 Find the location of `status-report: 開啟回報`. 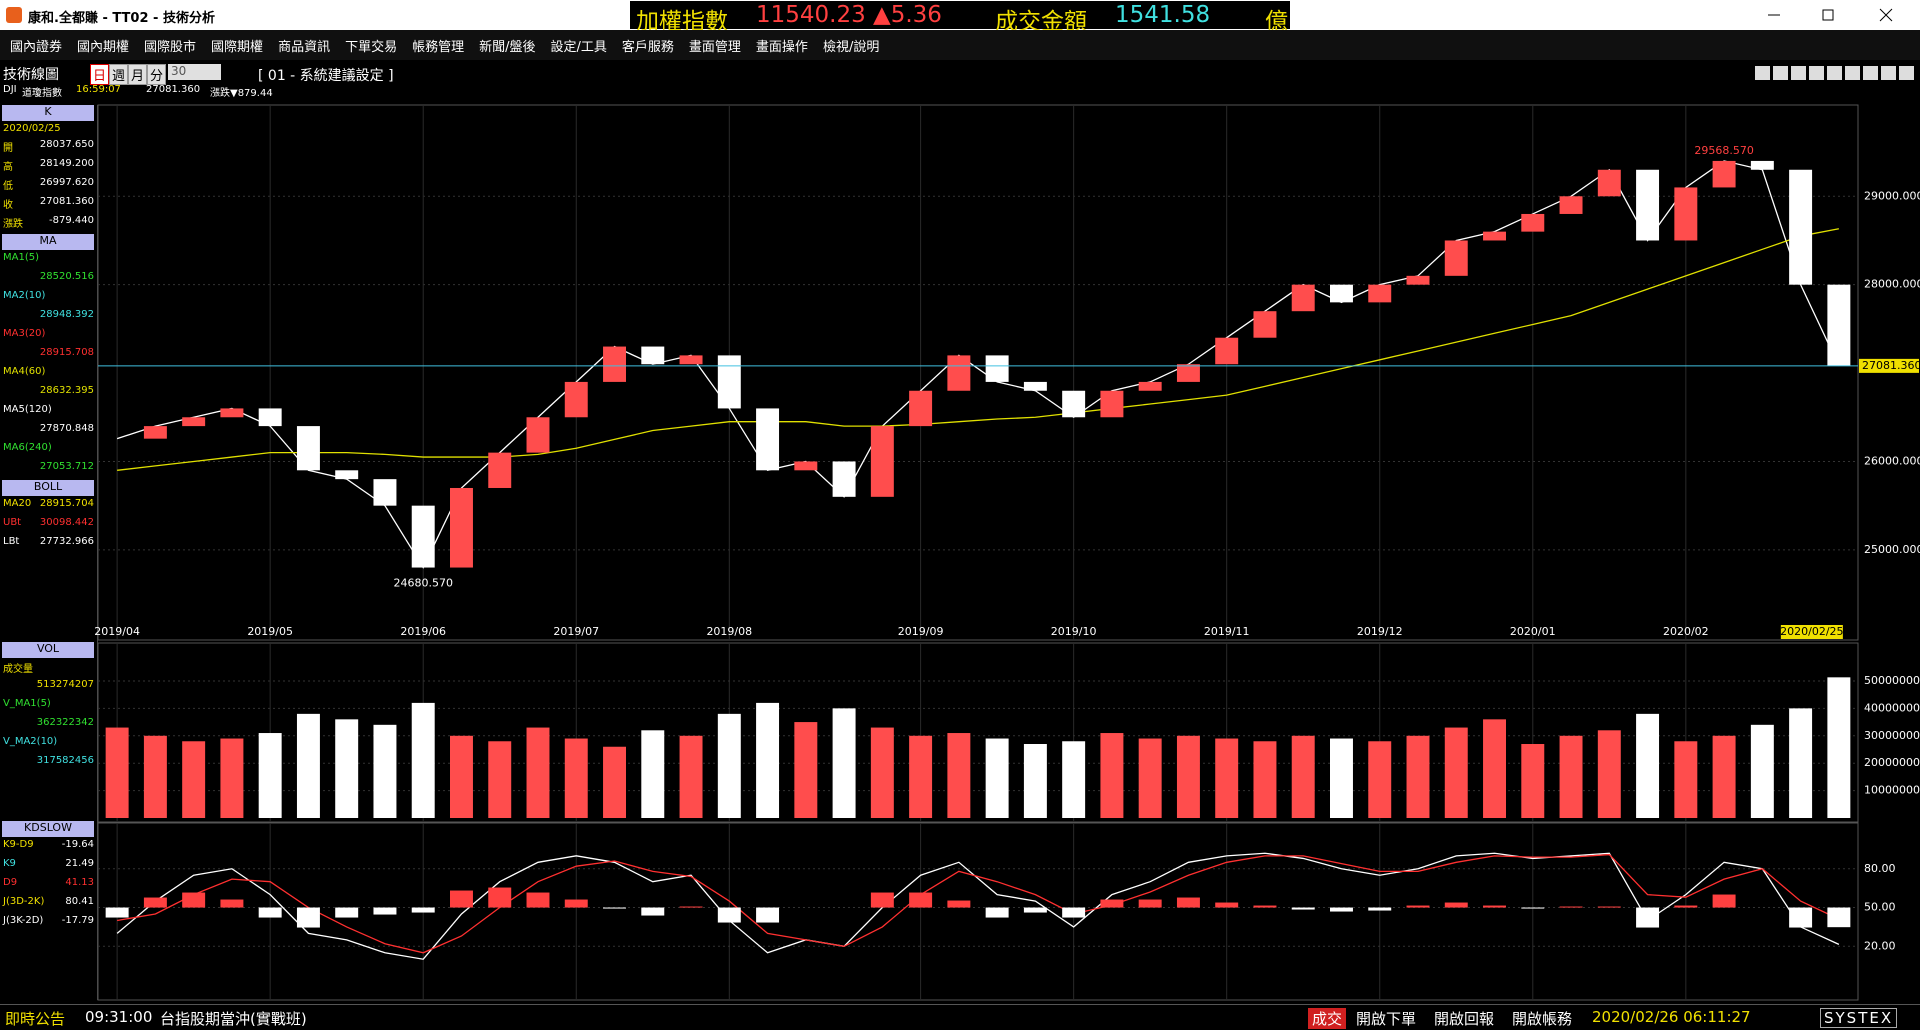

status-report: 開啟回報 is located at coordinates (1464, 1019).